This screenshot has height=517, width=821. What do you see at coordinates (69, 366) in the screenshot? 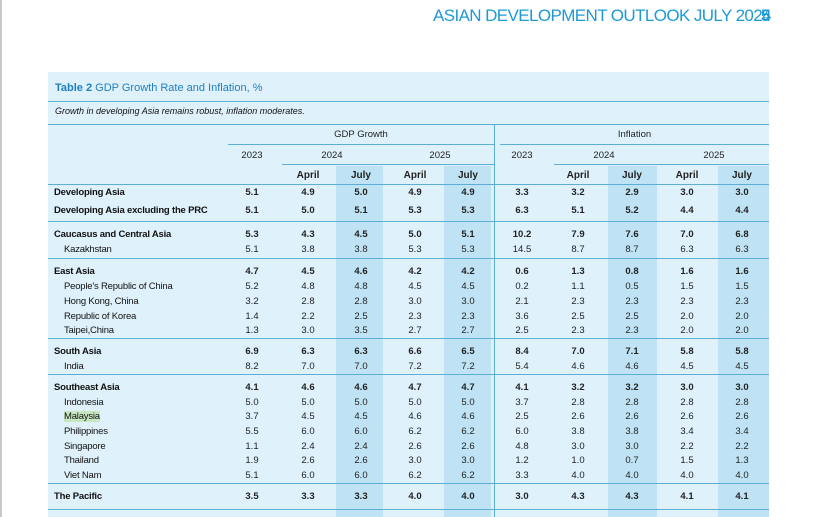
I see `row-label: India` at bounding box center [69, 366].